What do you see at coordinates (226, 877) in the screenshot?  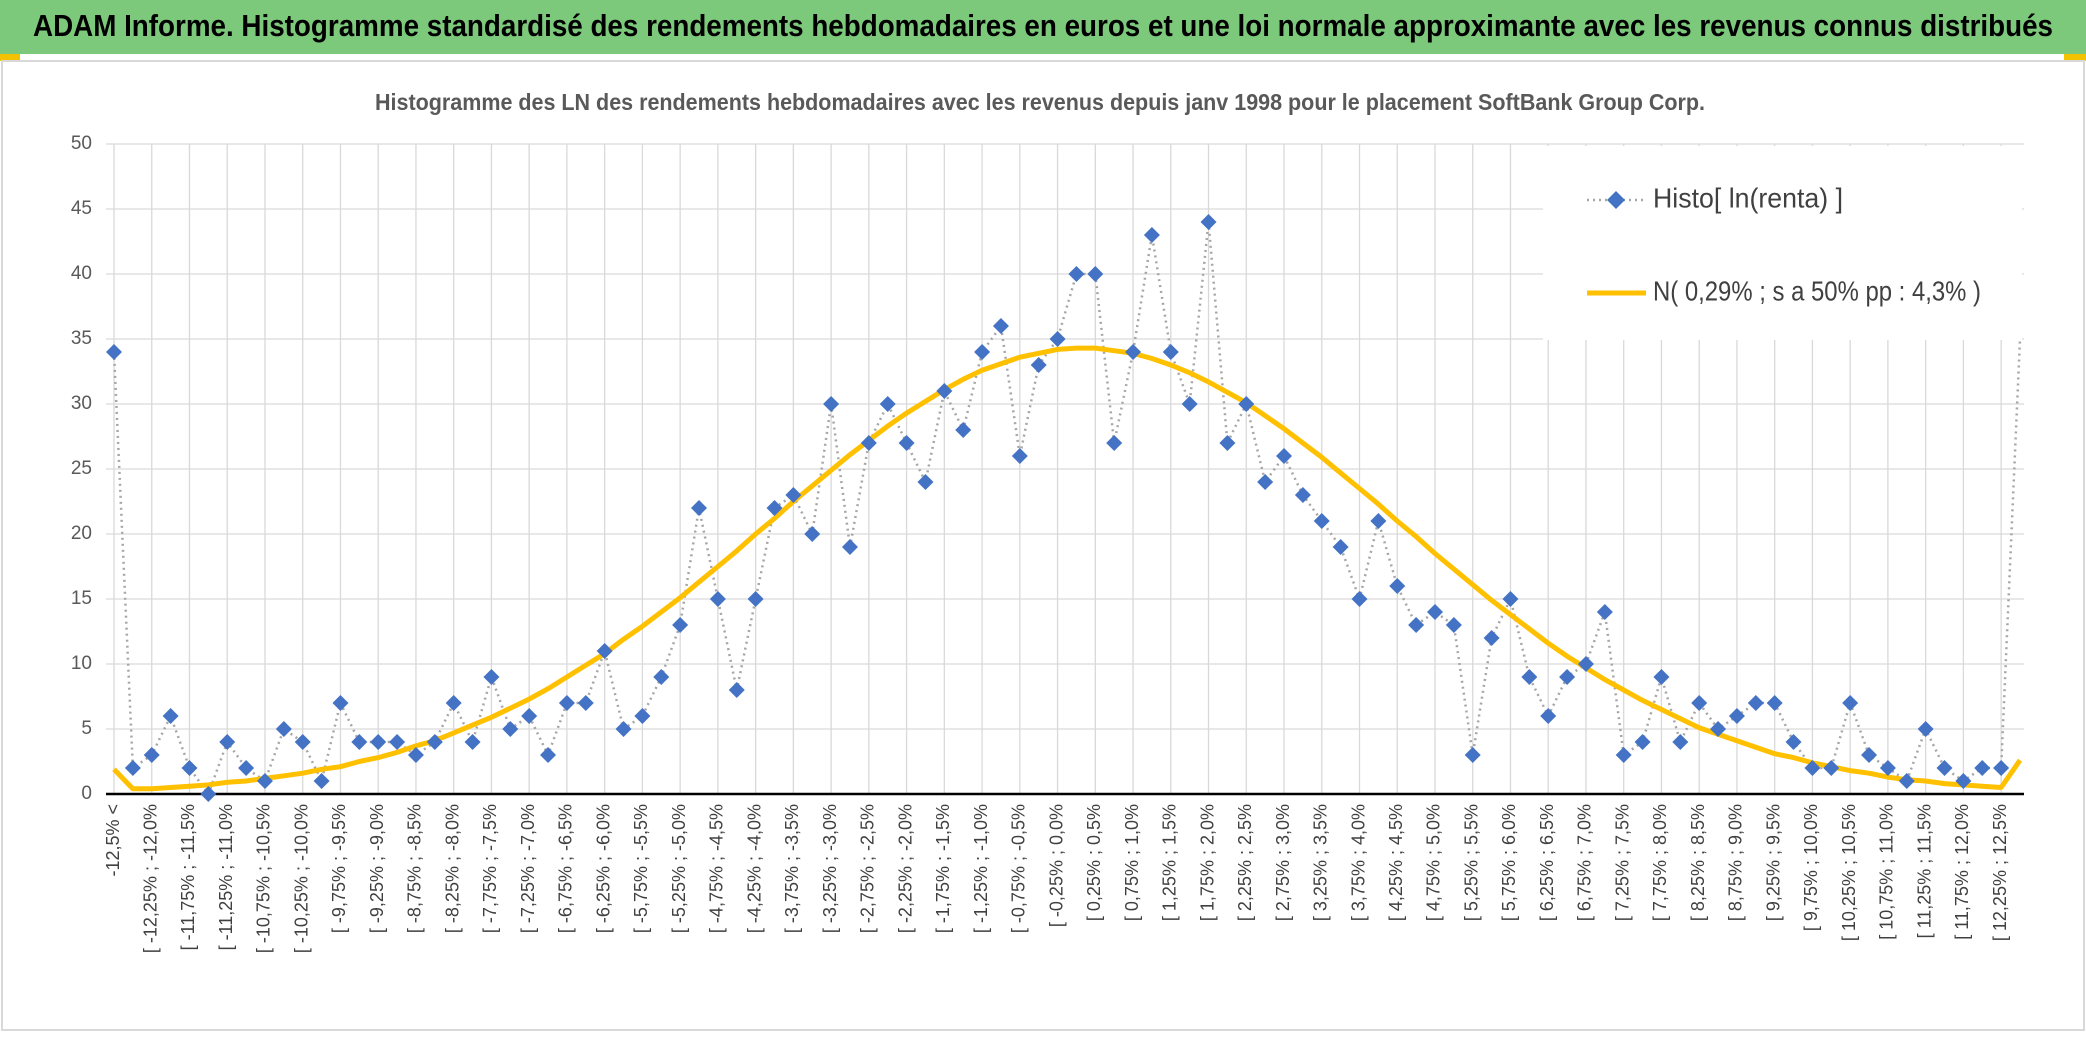 I see `x-tick-label: [ -11,25% ; -11,0%` at bounding box center [226, 877].